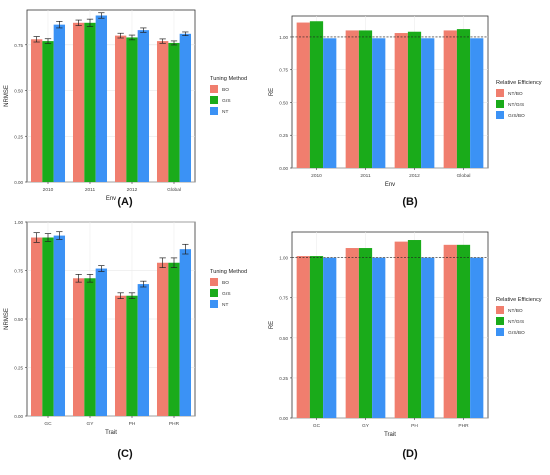  What do you see at coordinates (515, 311) in the screenshot?
I see `legend-label: NT/BO` at bounding box center [515, 311].